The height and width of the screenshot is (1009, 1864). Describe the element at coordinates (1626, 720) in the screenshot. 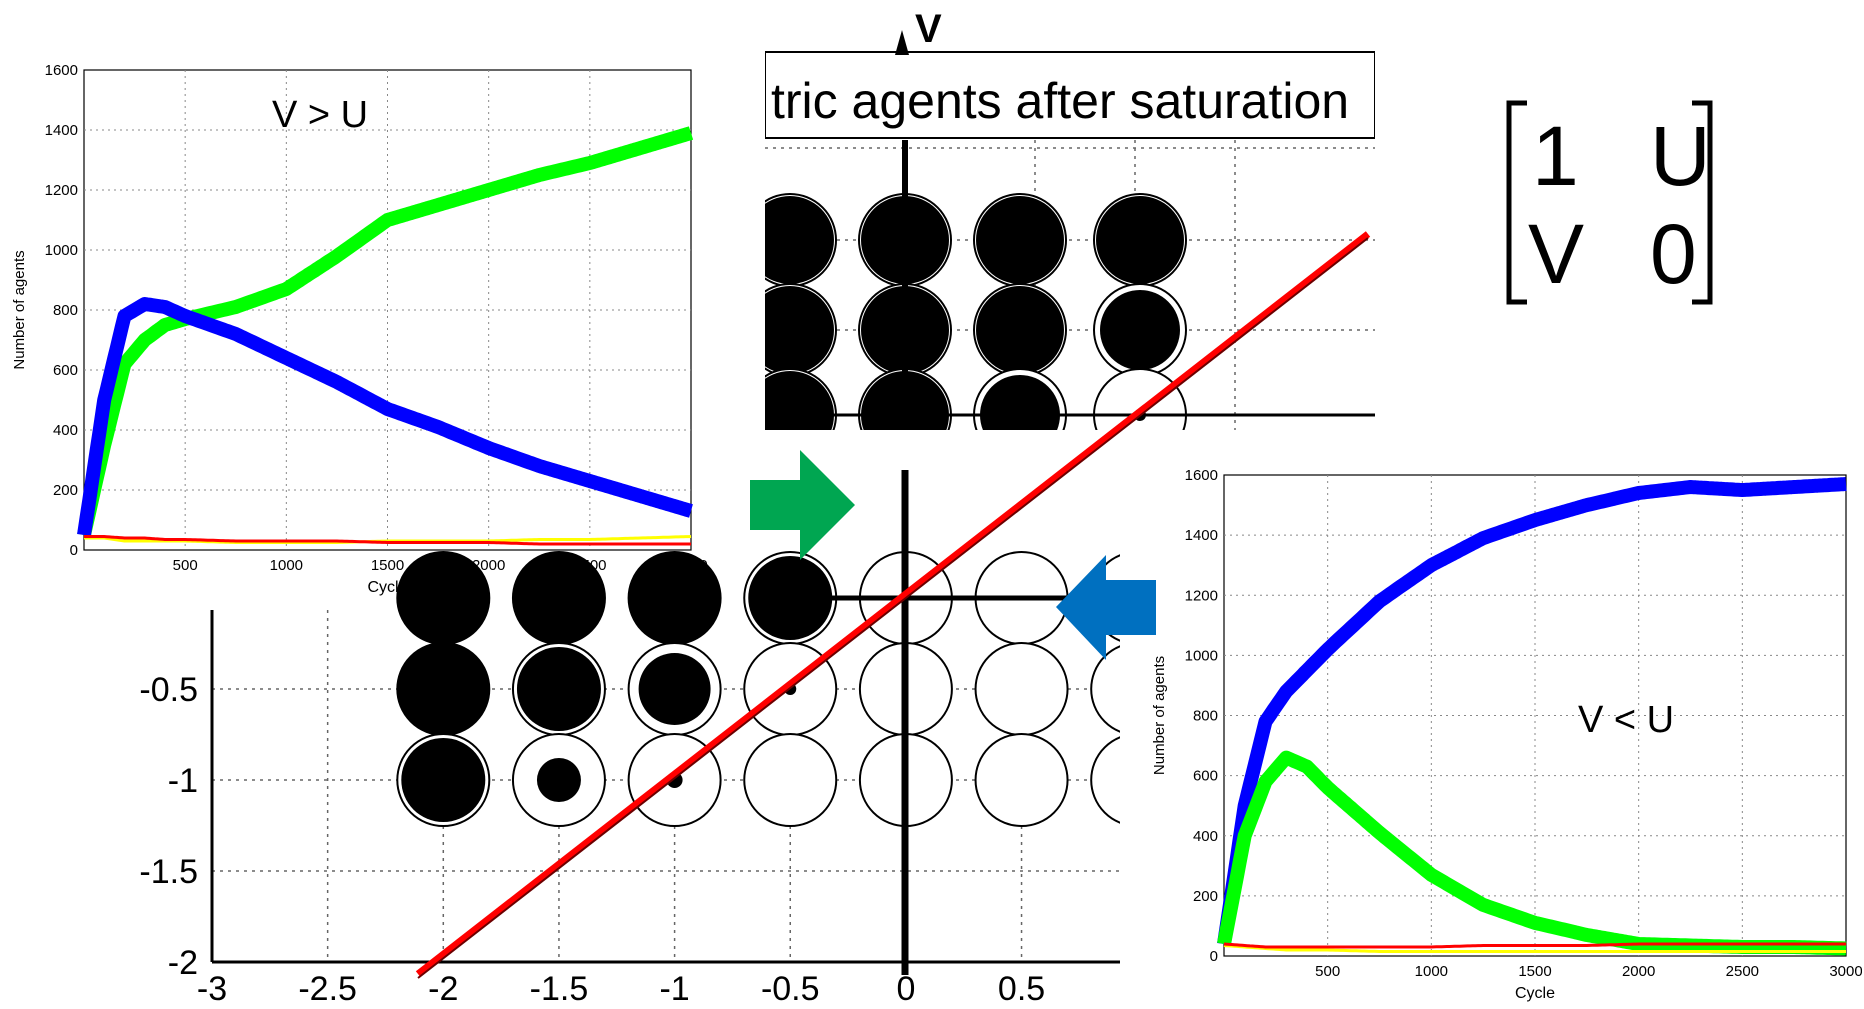

I see `chart-annotation: V < U` at that location.